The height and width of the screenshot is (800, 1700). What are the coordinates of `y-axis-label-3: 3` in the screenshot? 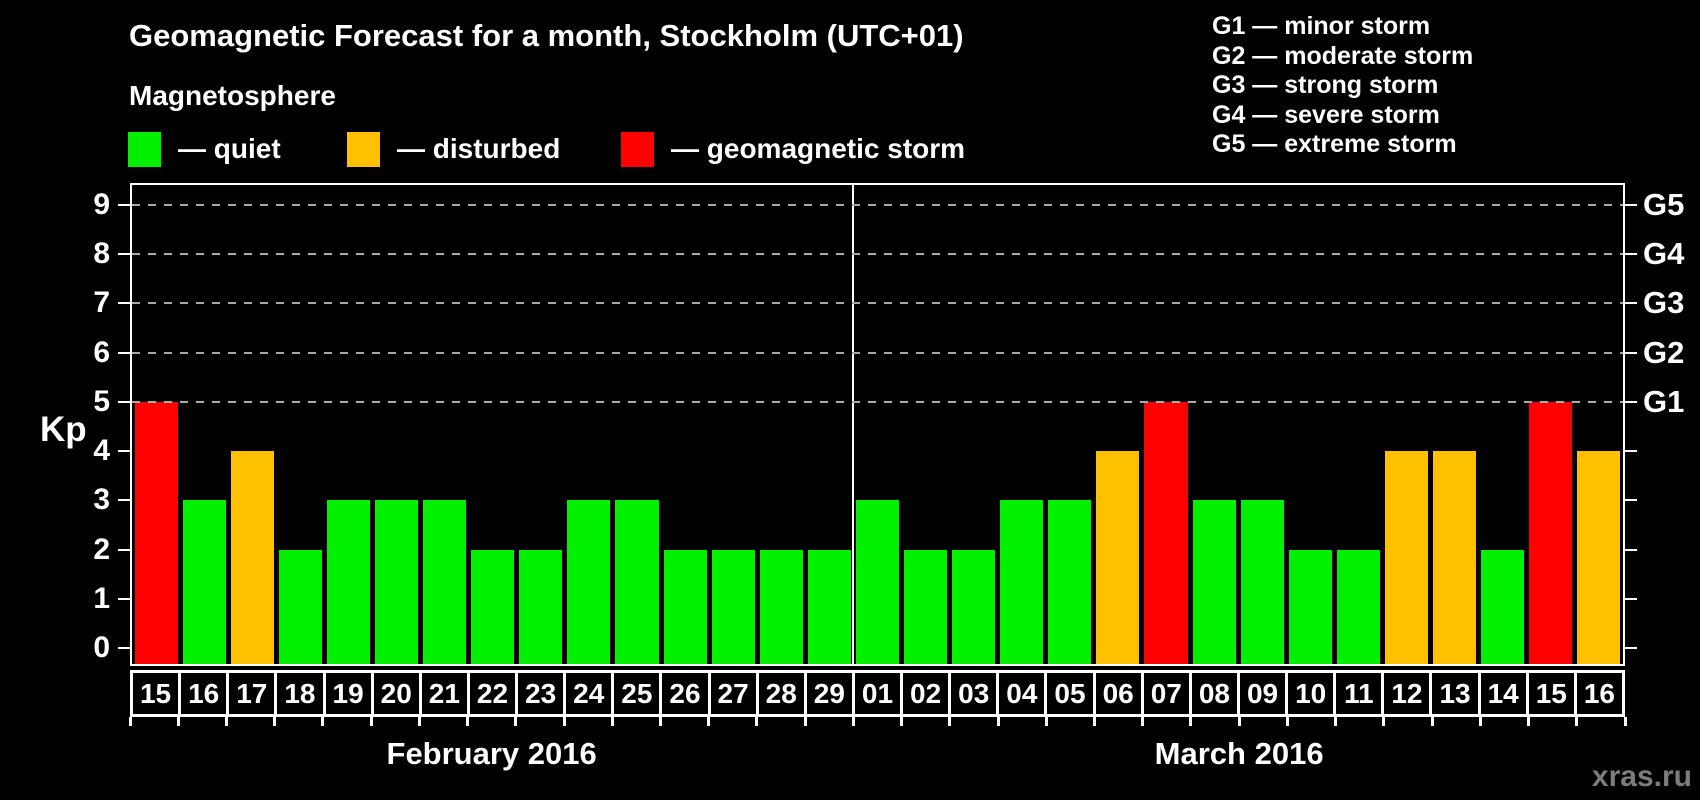 It's located at (101, 500).